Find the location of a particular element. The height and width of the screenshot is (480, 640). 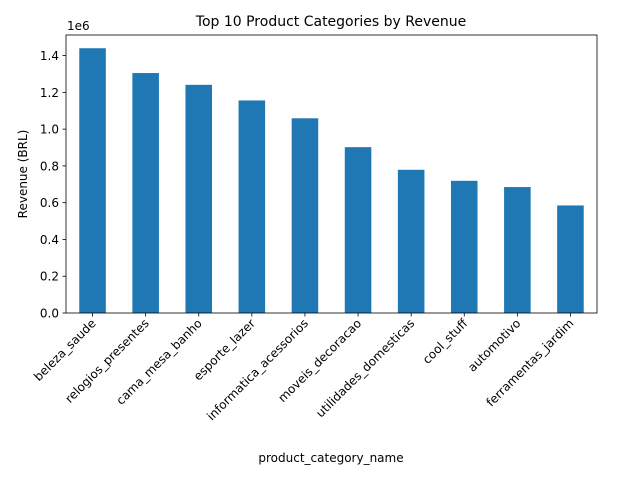

y-tick-label: 1.0 is located at coordinates (49, 130).